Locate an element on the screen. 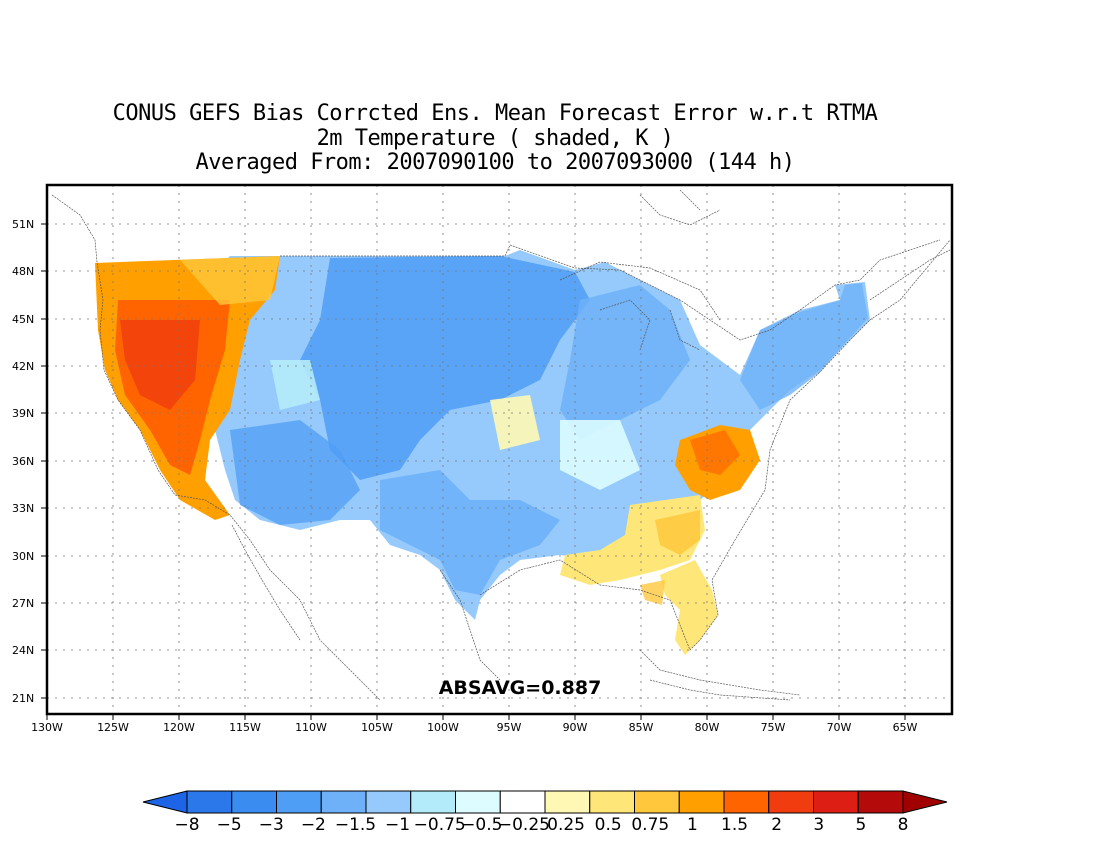  y-tick-label: 27N is located at coordinates (23, 603).